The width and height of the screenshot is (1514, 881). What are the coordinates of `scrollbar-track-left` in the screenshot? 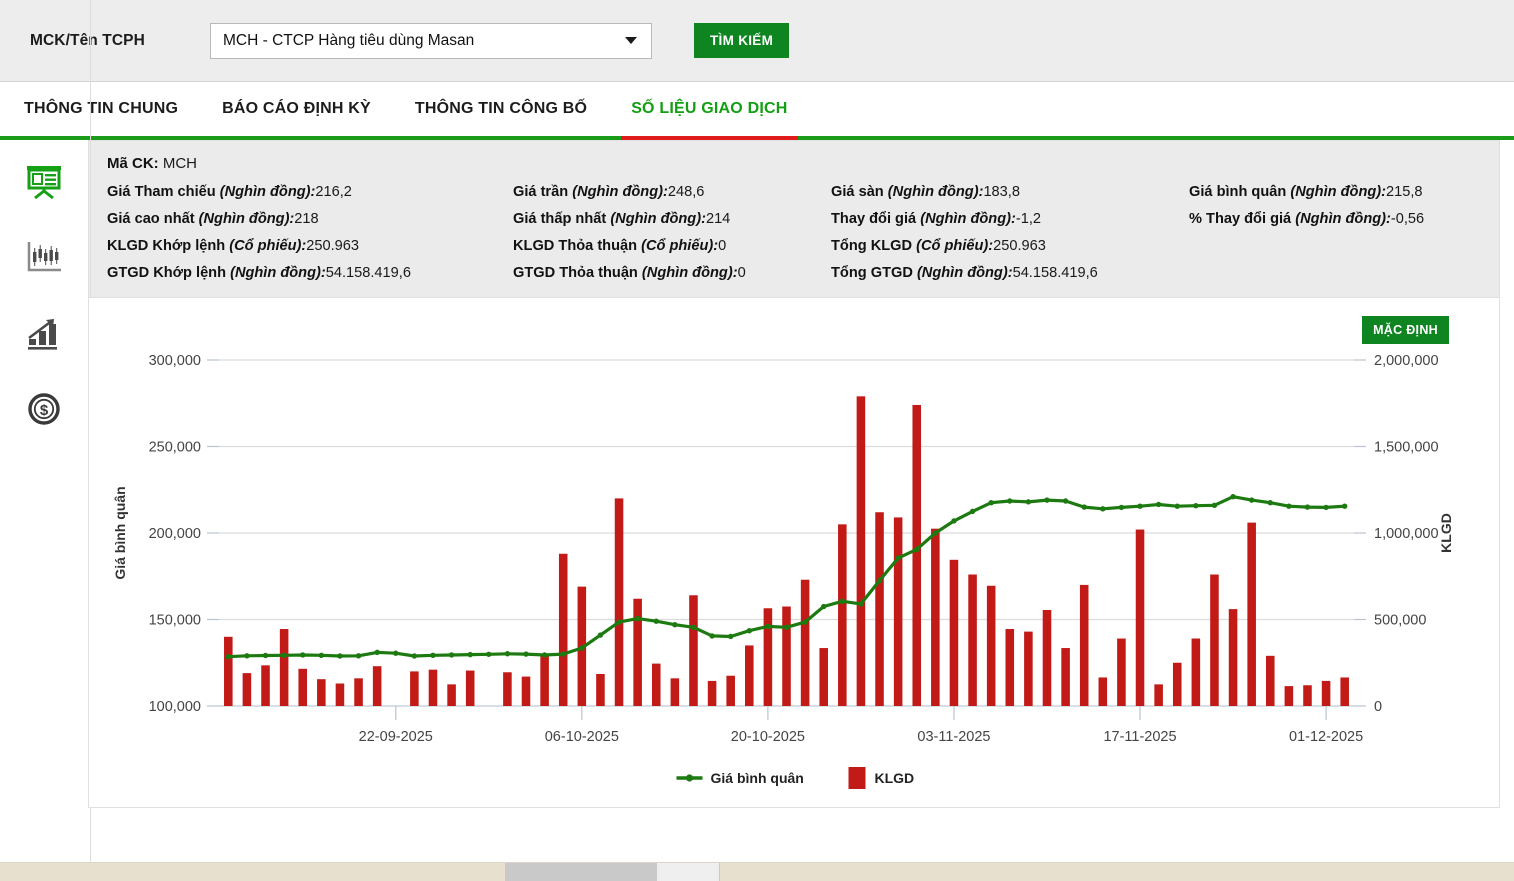 It's located at (311, 872).